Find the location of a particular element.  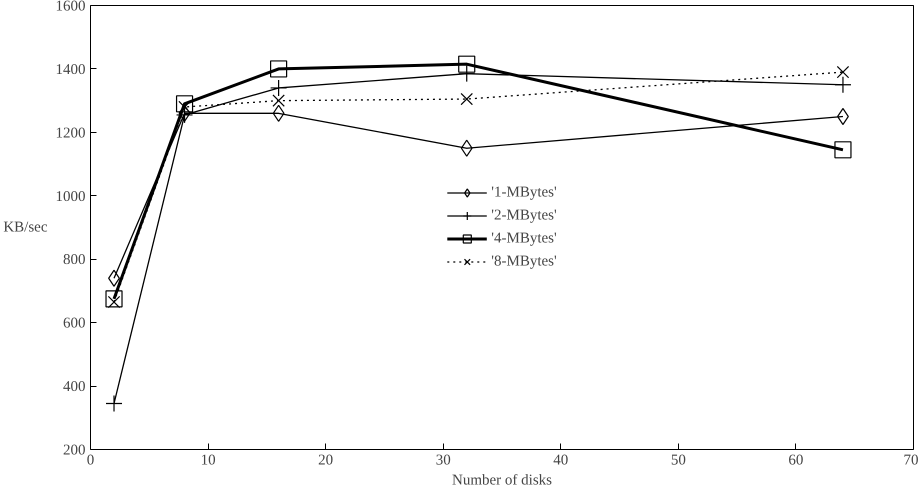

x-tick-label: 20 is located at coordinates (326, 460).